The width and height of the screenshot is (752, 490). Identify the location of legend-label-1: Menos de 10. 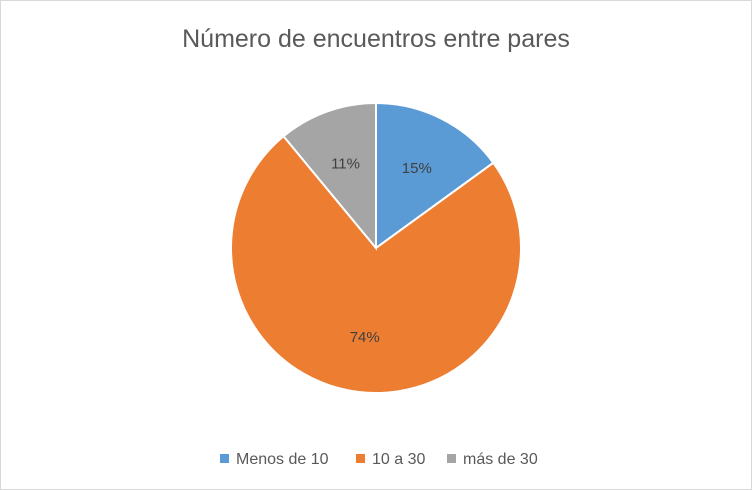
(282, 459).